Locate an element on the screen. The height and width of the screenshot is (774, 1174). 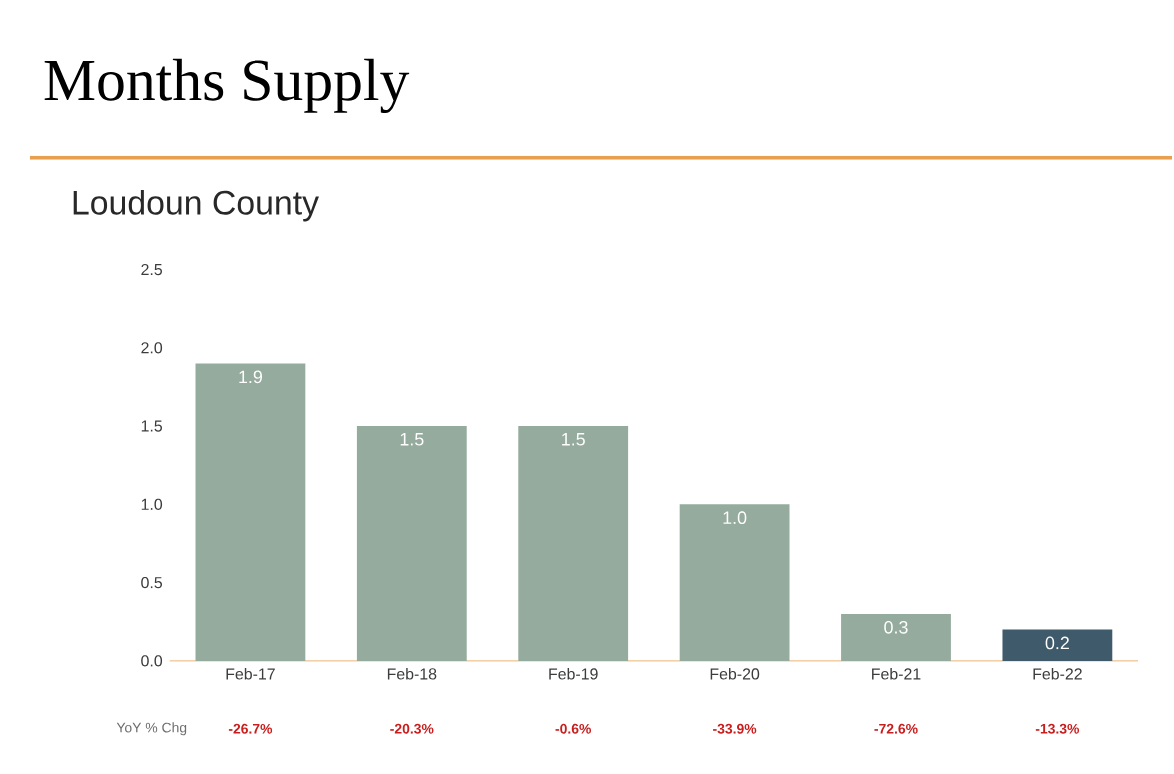
data-label: 1.0 is located at coordinates (735, 517).